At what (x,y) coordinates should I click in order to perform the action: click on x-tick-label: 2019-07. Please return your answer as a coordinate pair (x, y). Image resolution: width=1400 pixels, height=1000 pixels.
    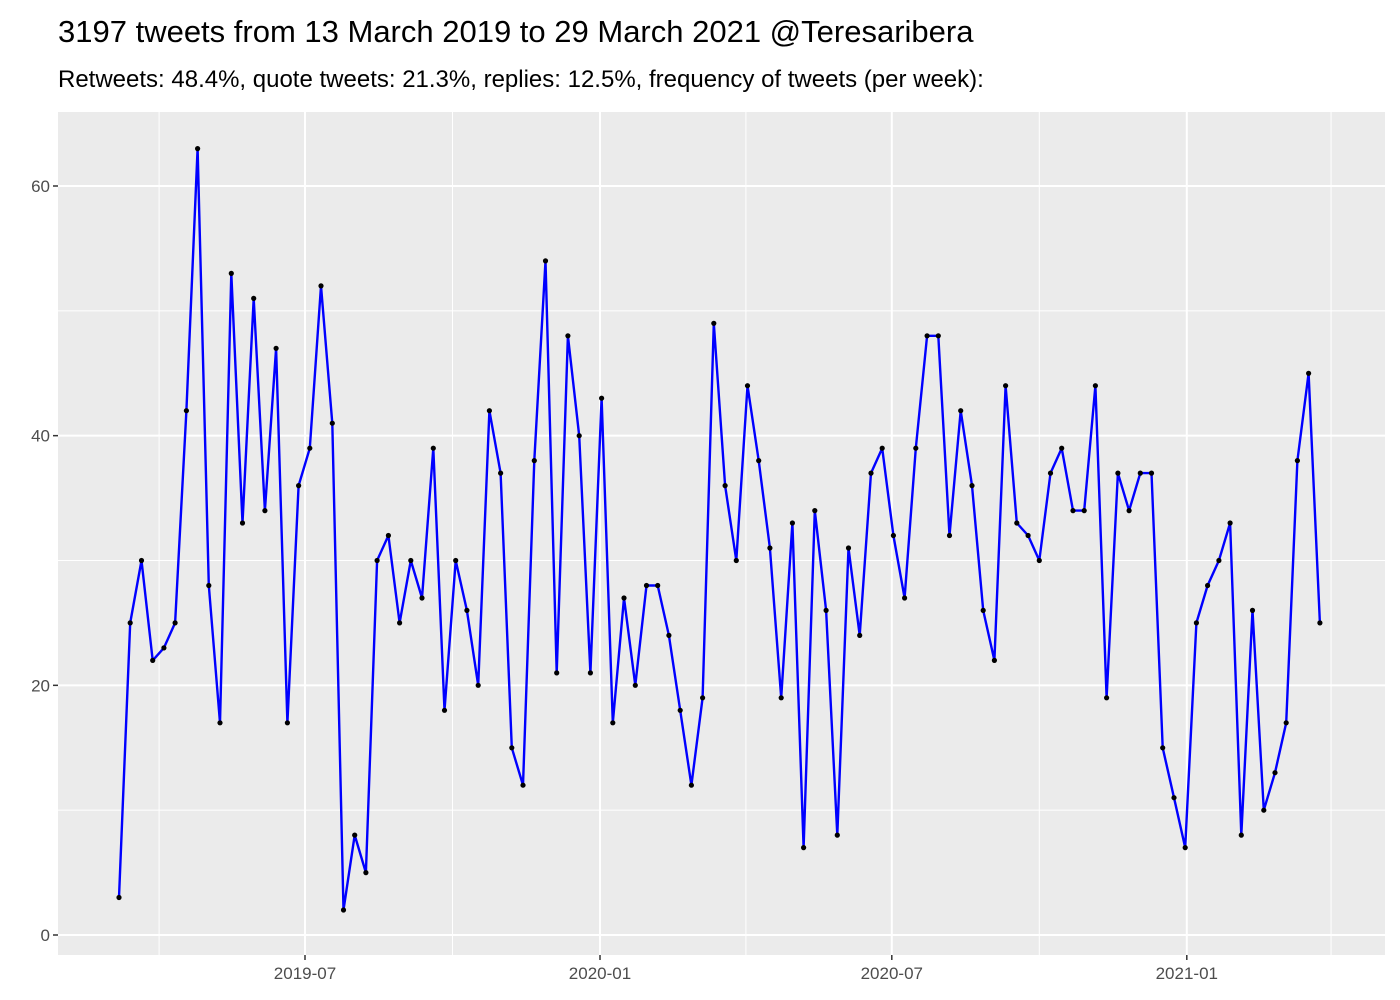
    Looking at the image, I should click on (305, 973).